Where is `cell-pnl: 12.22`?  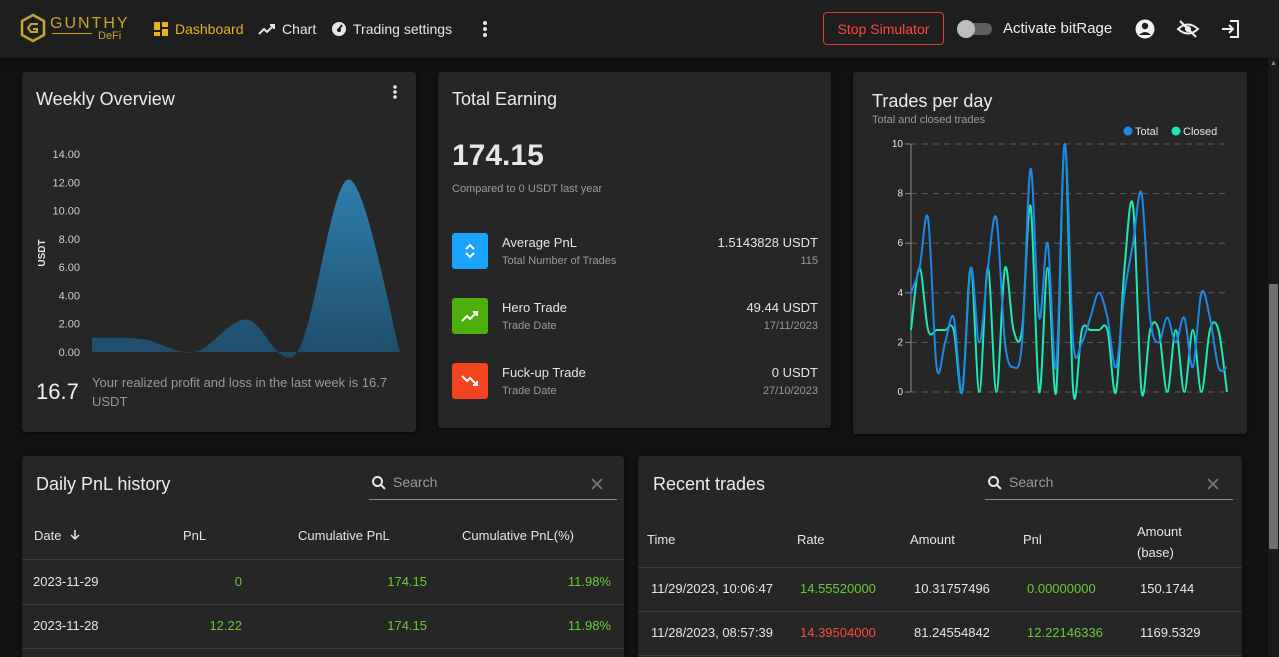
cell-pnl: 12.22 is located at coordinates (225, 625).